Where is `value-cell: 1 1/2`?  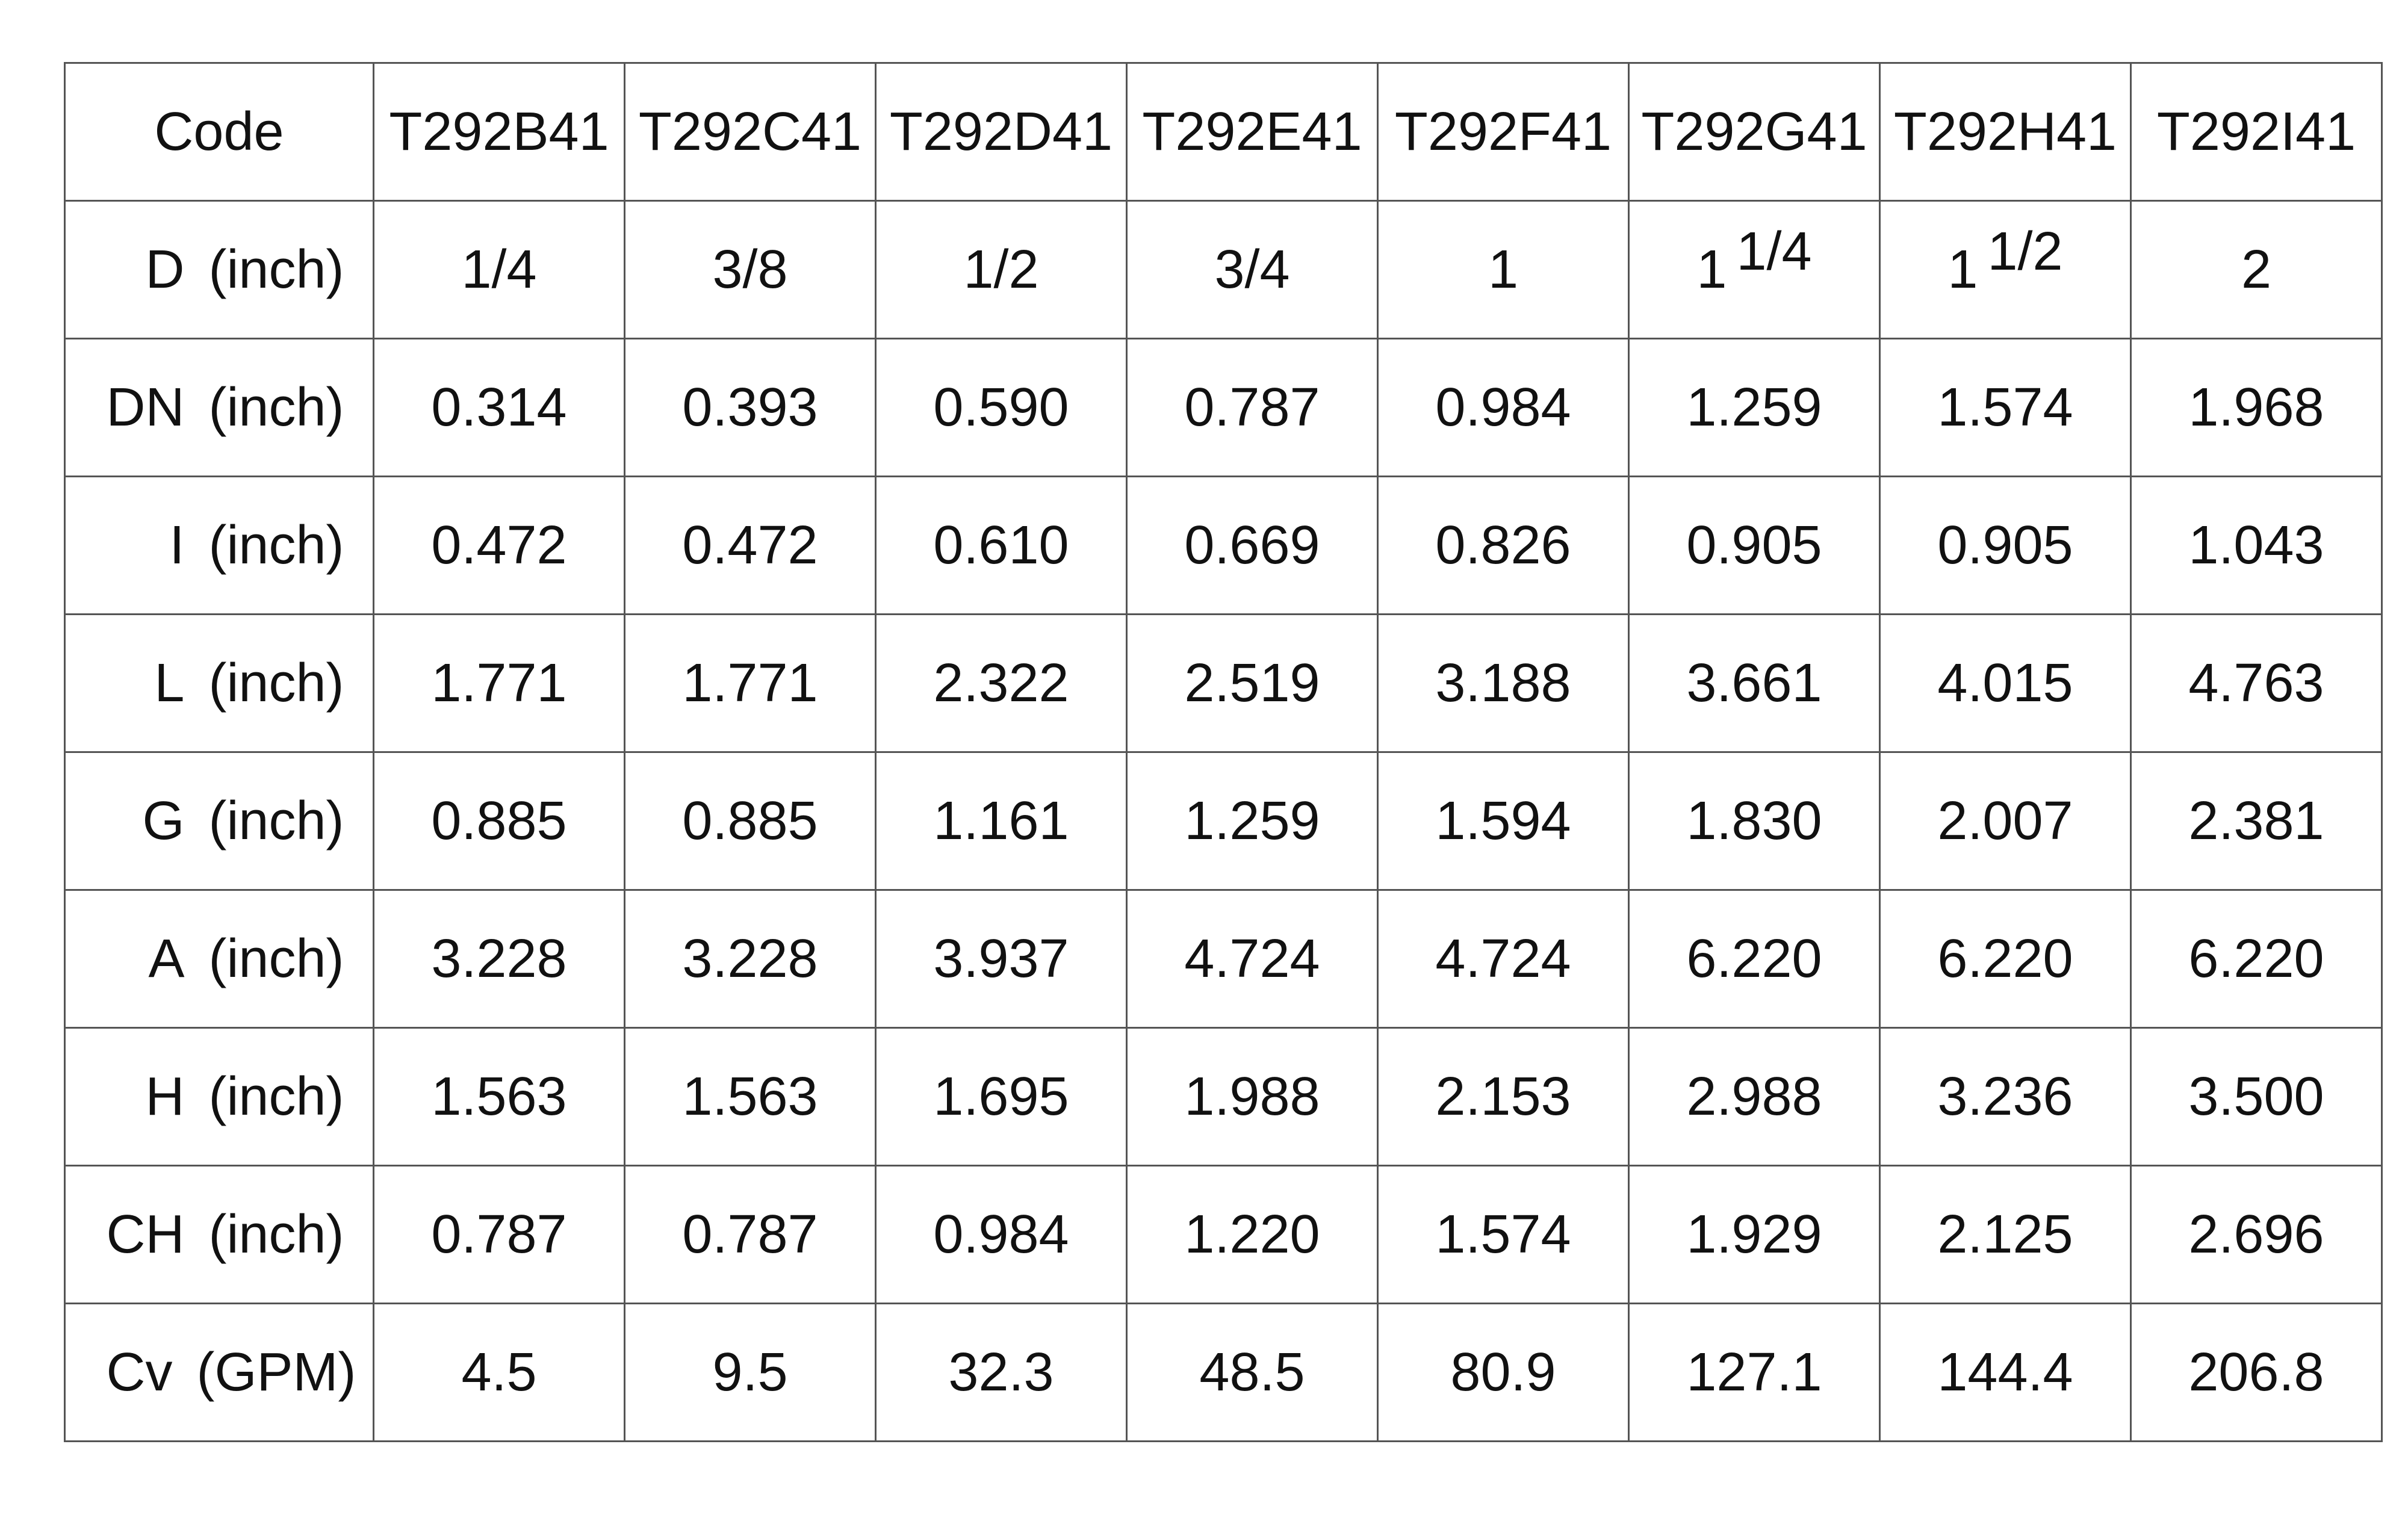
value-cell: 1 1/2 is located at coordinates (2005, 269).